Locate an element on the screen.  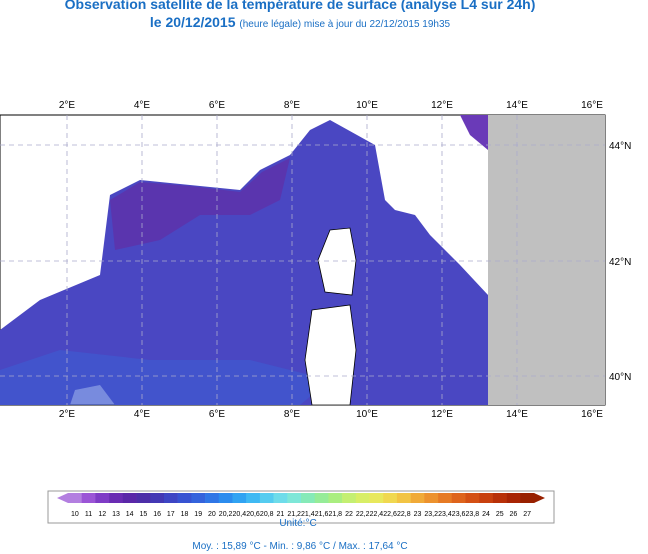
colorbar-label: 18 is located at coordinates (185, 514).